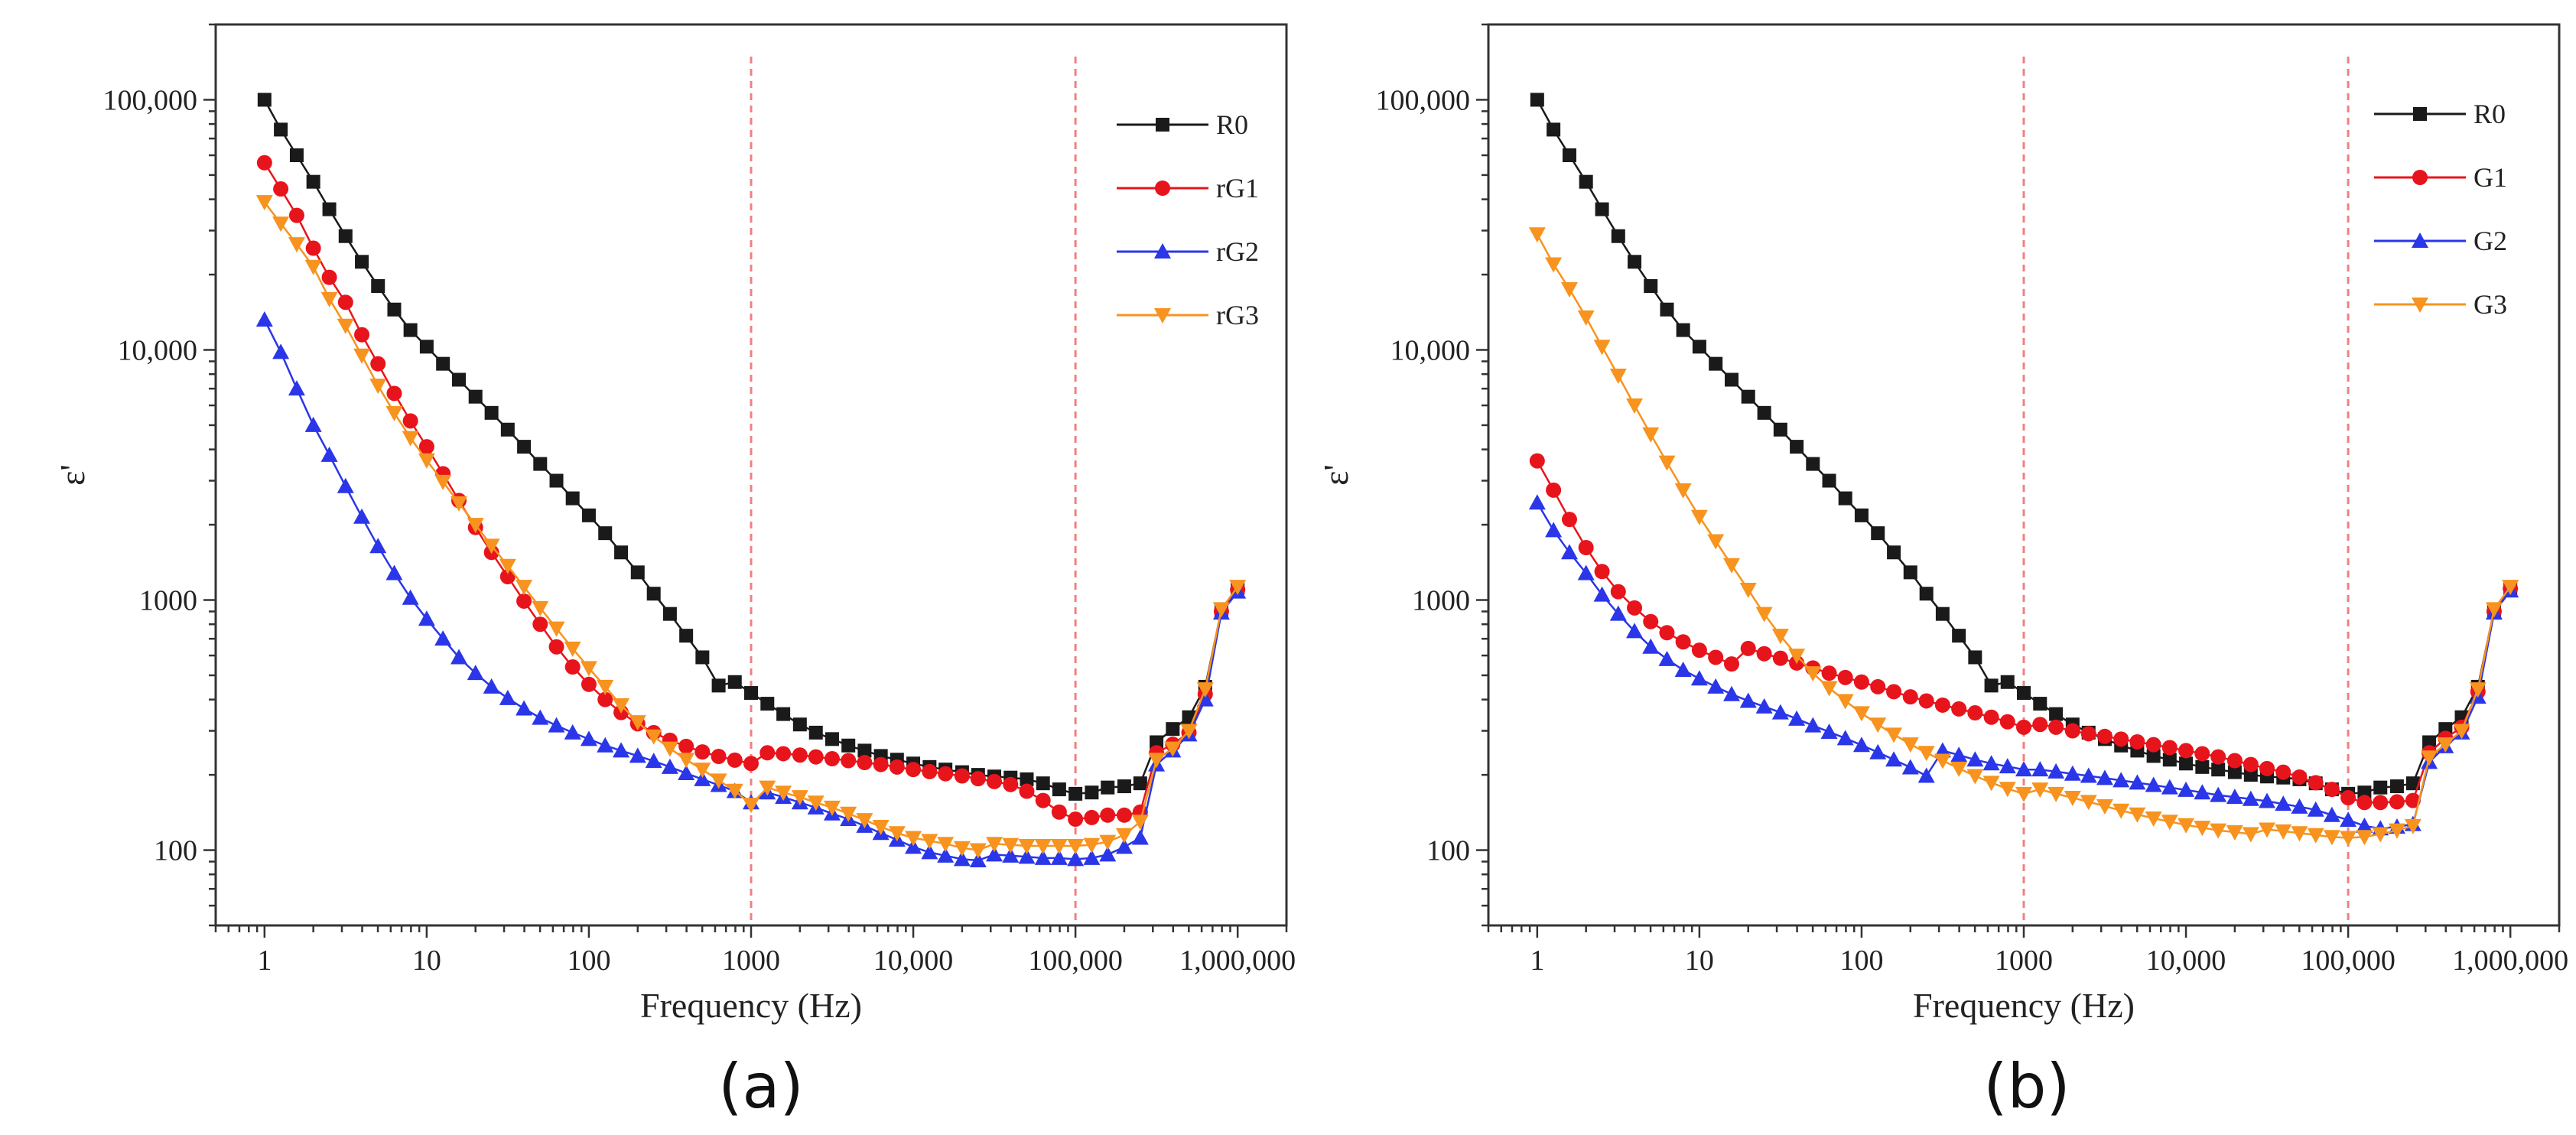 The image size is (2576, 1135). Describe the element at coordinates (588, 961) in the screenshot. I see `x-tick-label: 100` at that location.